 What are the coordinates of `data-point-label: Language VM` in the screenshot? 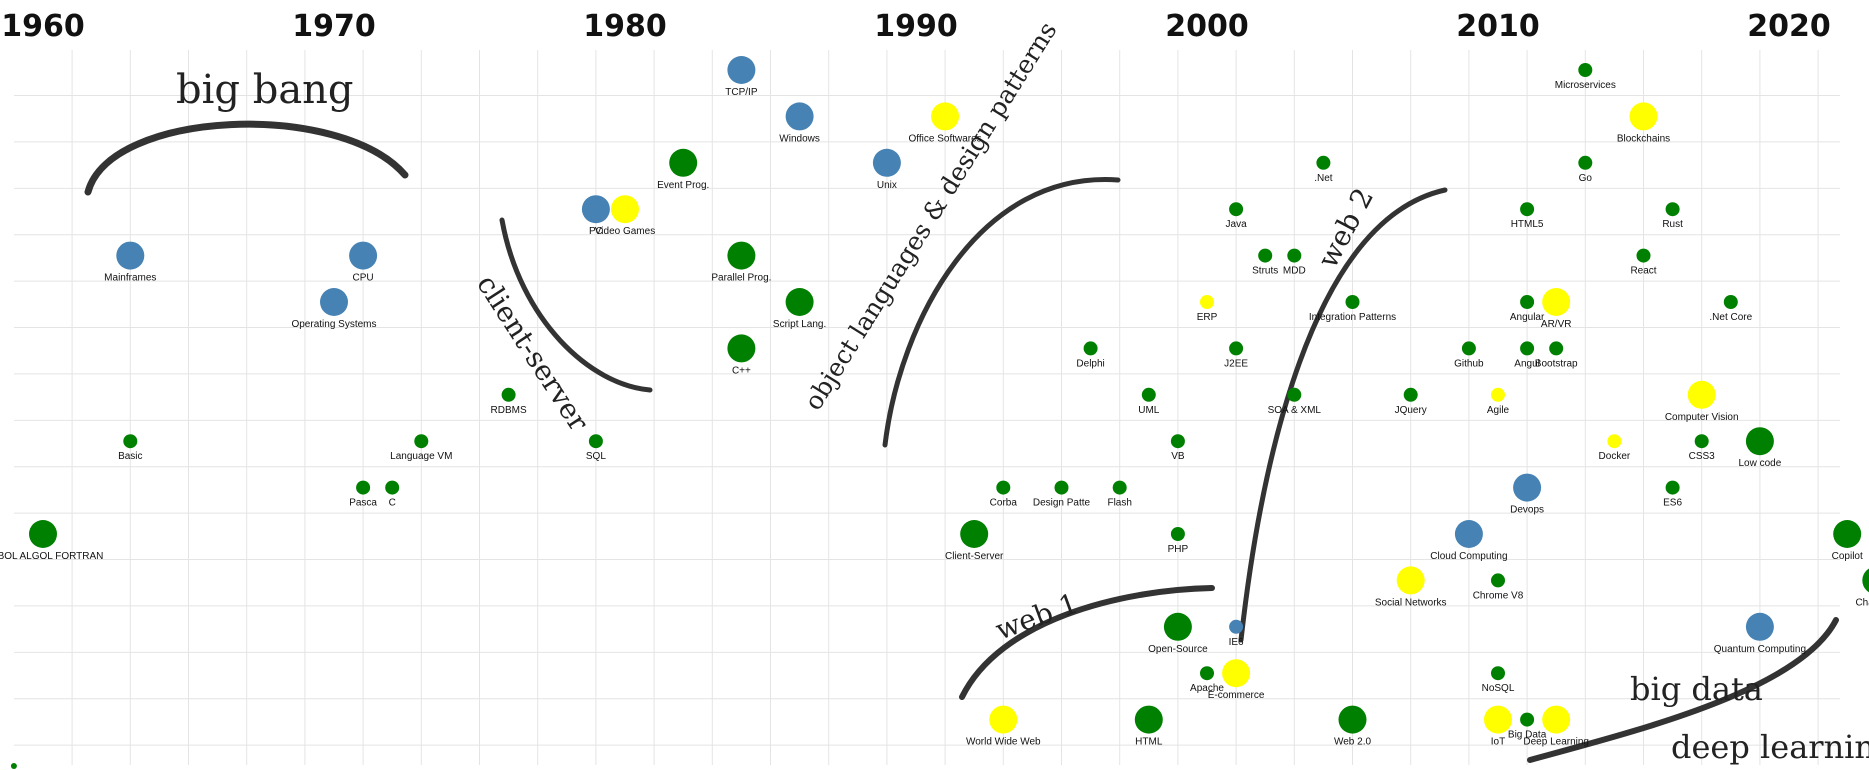 It's located at (421, 456).